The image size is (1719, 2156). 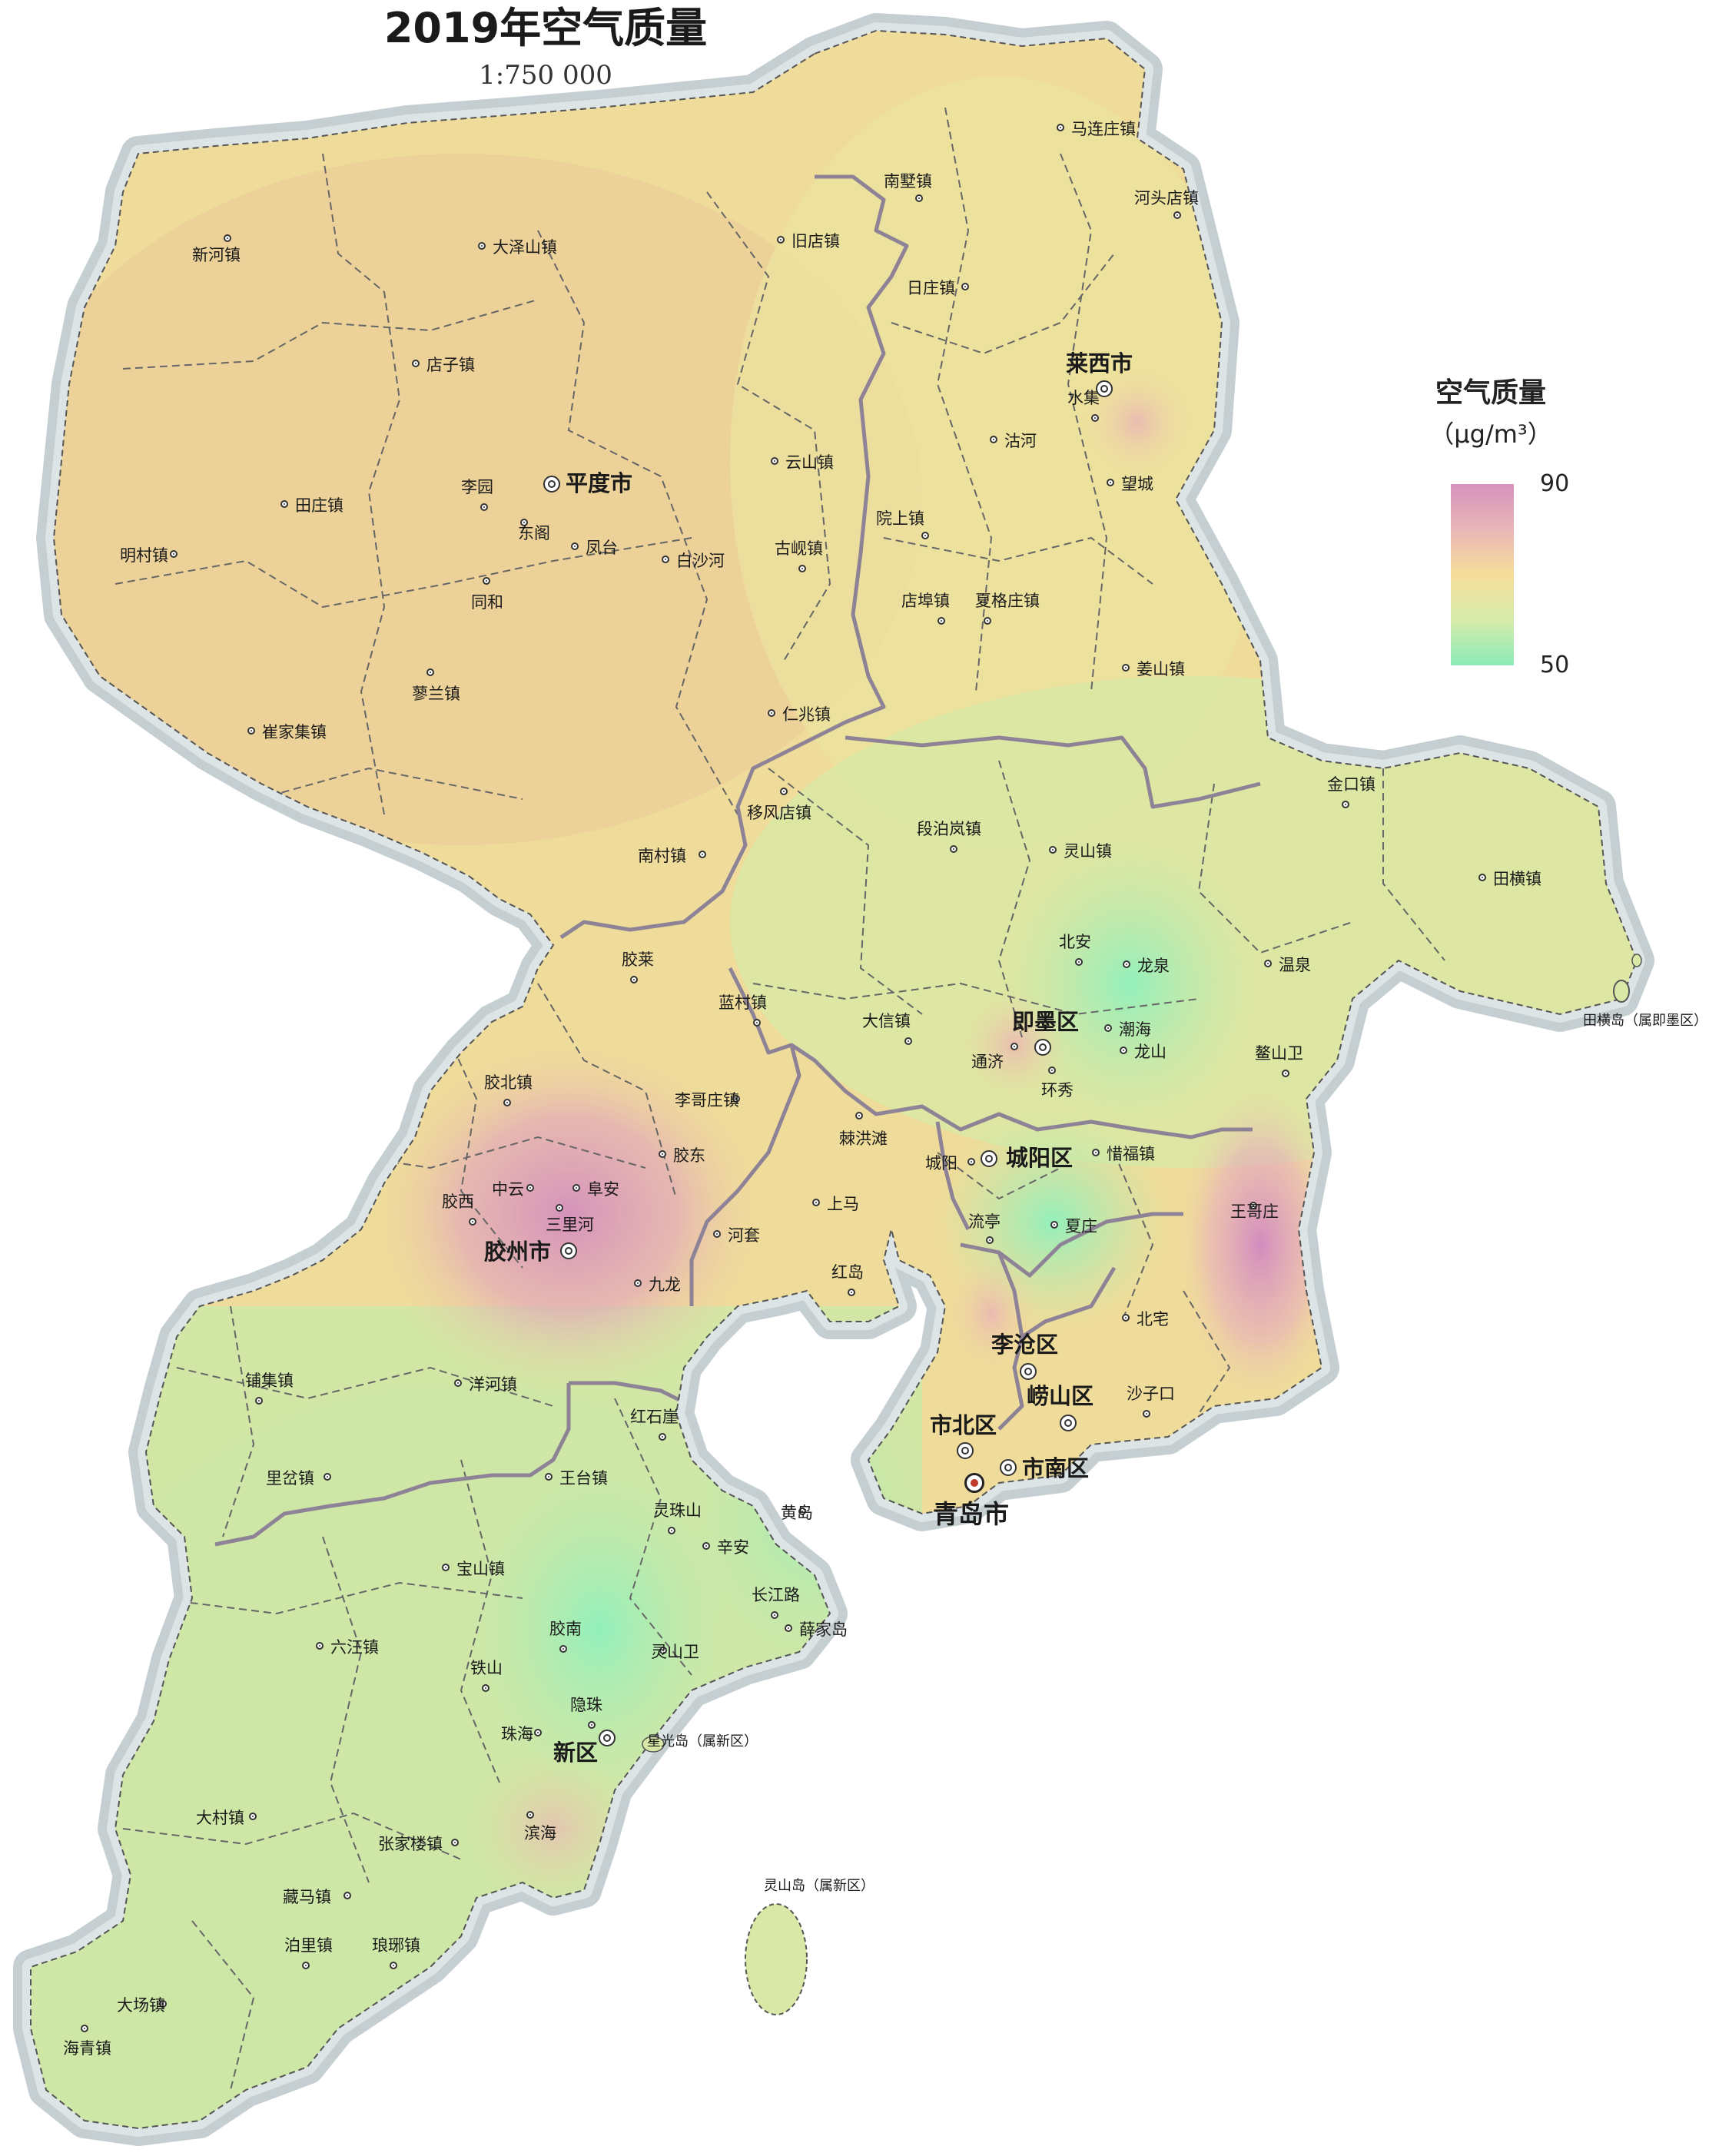 What do you see at coordinates (1103, 129) in the screenshot?
I see `town-label: 马连庄镇` at bounding box center [1103, 129].